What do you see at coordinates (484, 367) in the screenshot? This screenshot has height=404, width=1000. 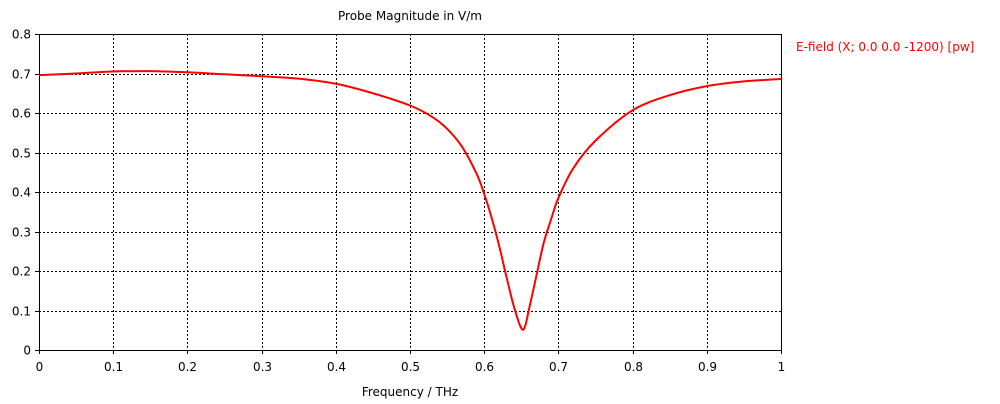 I see `x-tick-label: 0.6` at bounding box center [484, 367].